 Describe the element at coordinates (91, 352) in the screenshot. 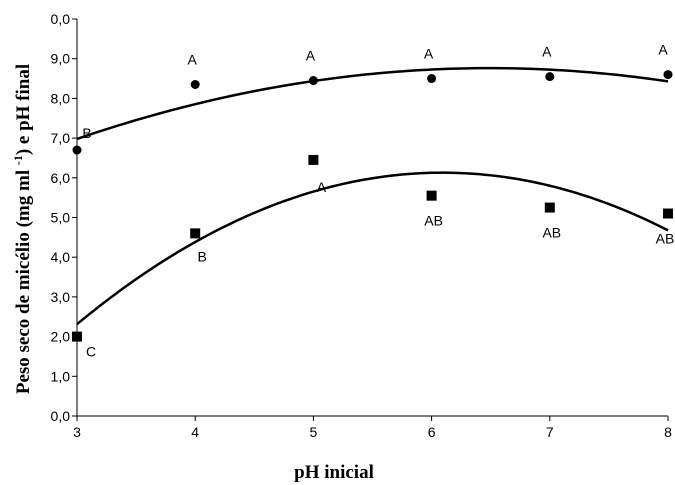

I see `significance-label: C` at that location.